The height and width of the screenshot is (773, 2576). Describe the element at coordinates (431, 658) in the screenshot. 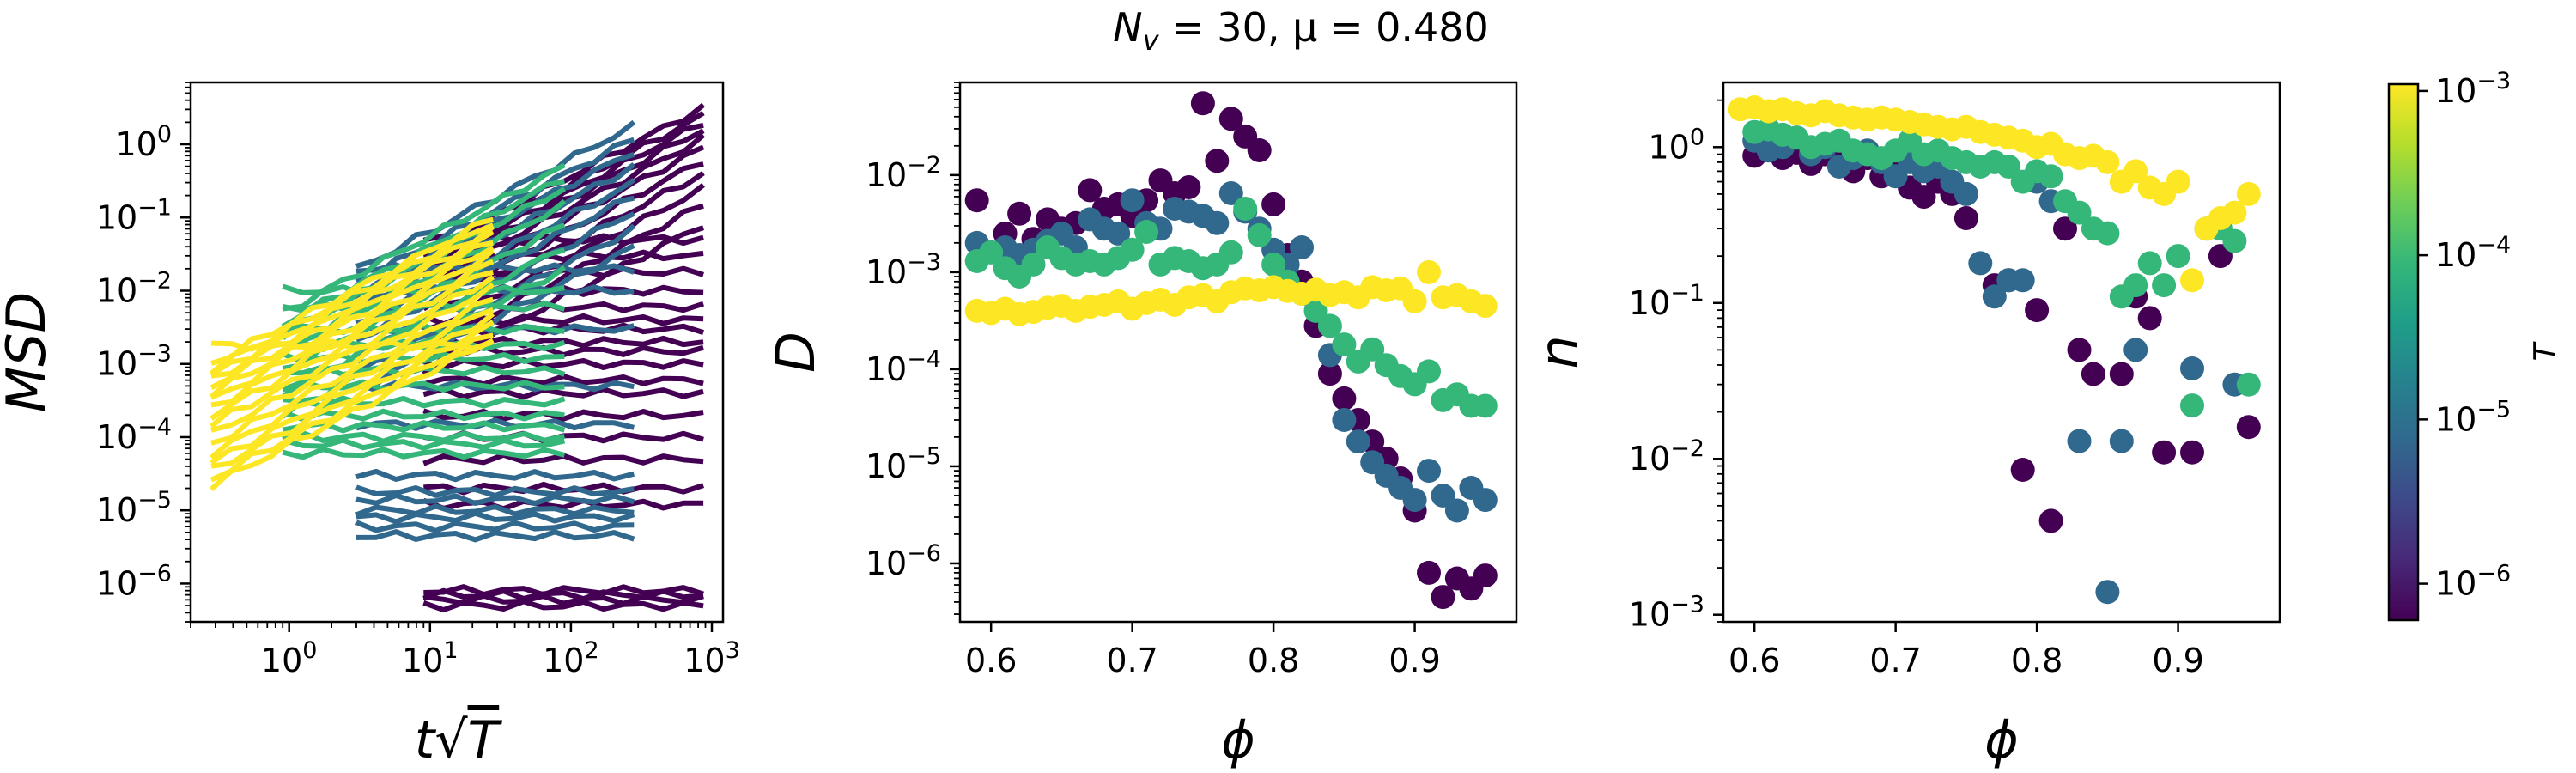

I see `x-tick-label: 10¹` at that location.